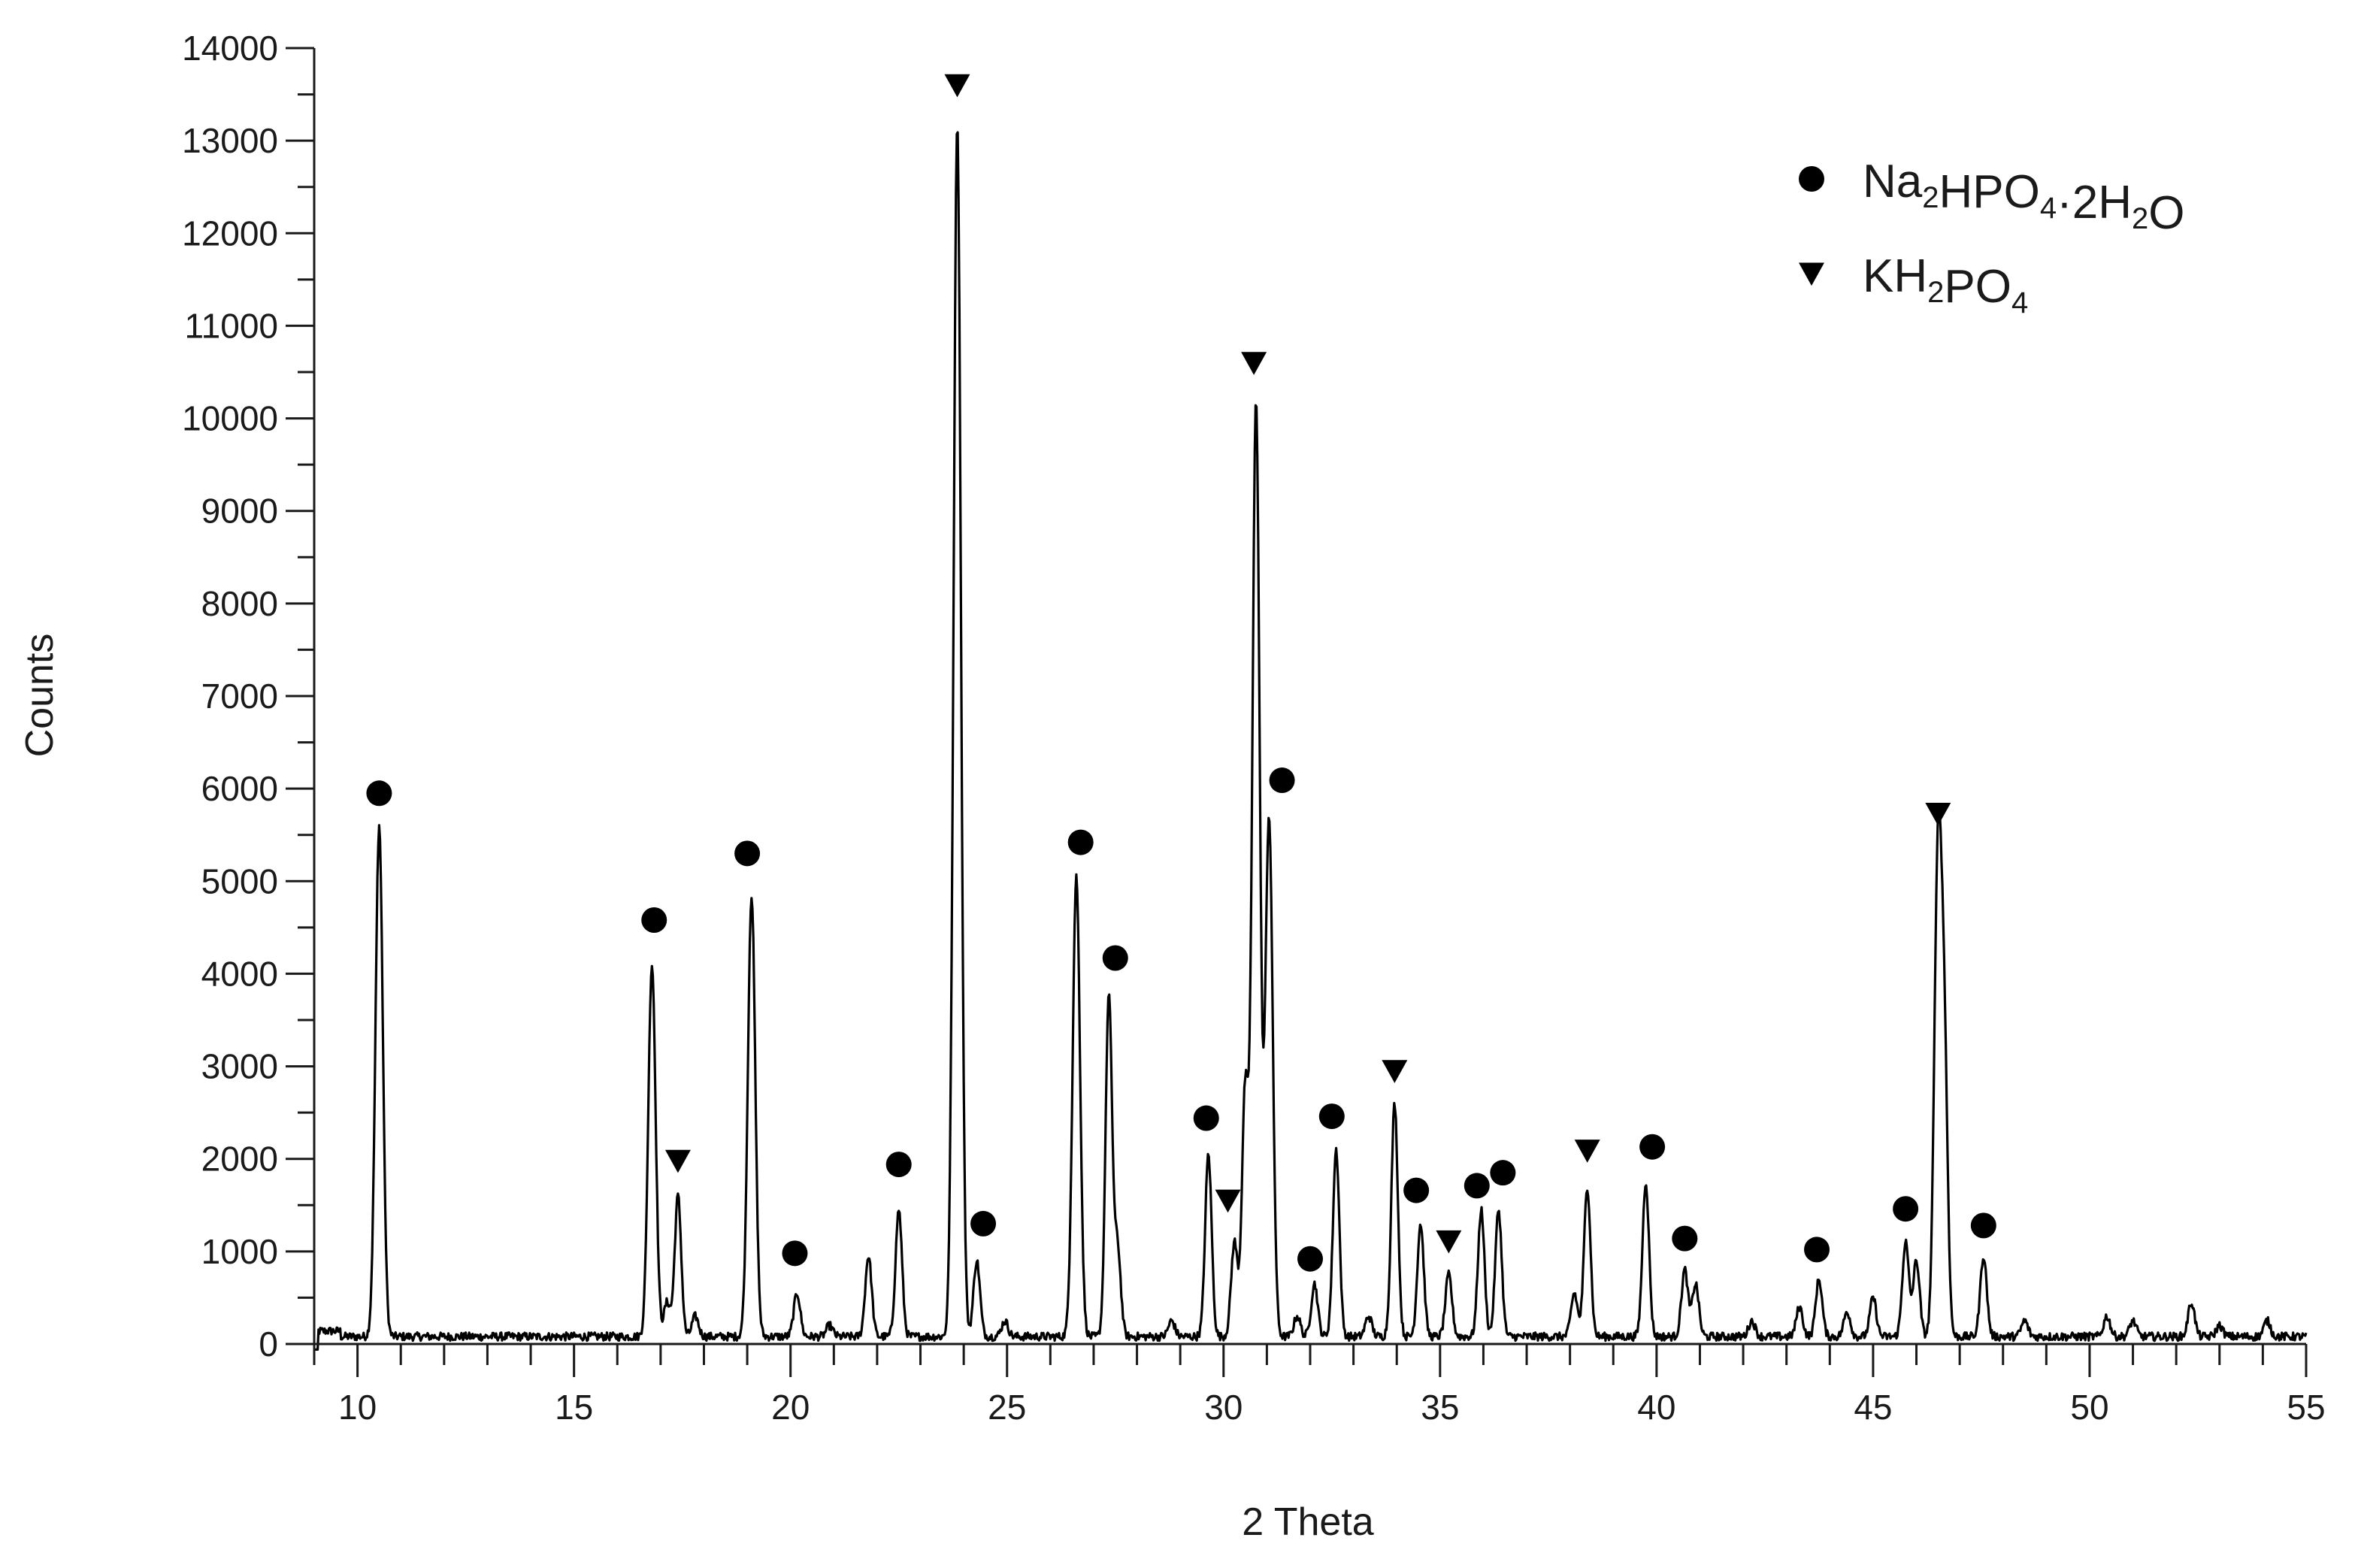  Describe the element at coordinates (1873, 1407) in the screenshot. I see `x-tick-label: 45` at that location.